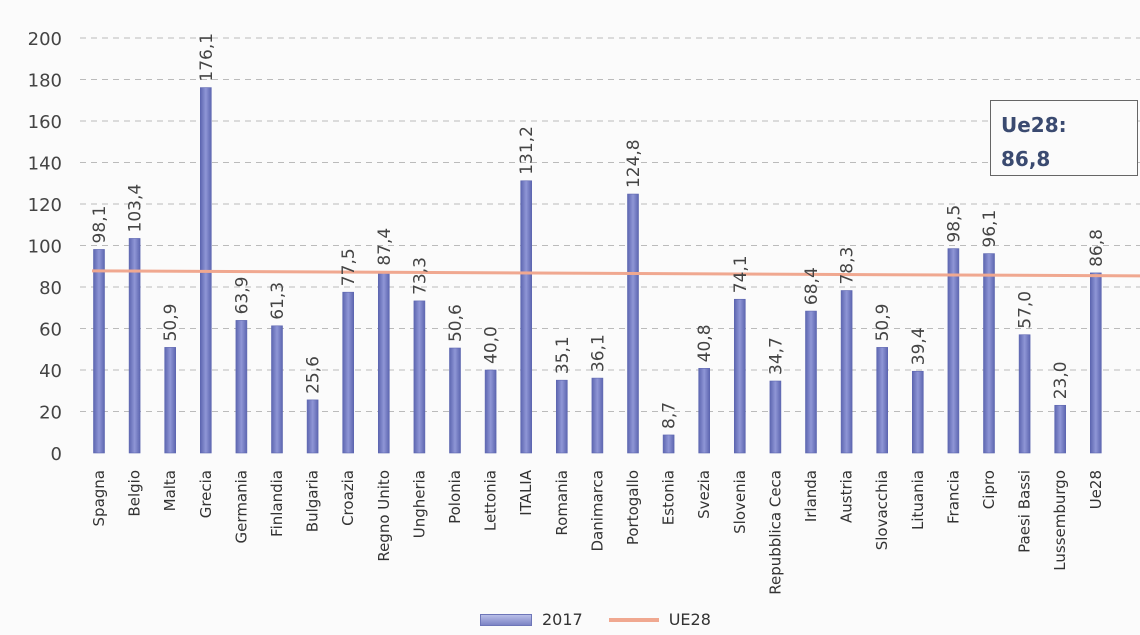  What do you see at coordinates (99, 498) in the screenshot?
I see `x-tick-label: Spagna` at bounding box center [99, 498].